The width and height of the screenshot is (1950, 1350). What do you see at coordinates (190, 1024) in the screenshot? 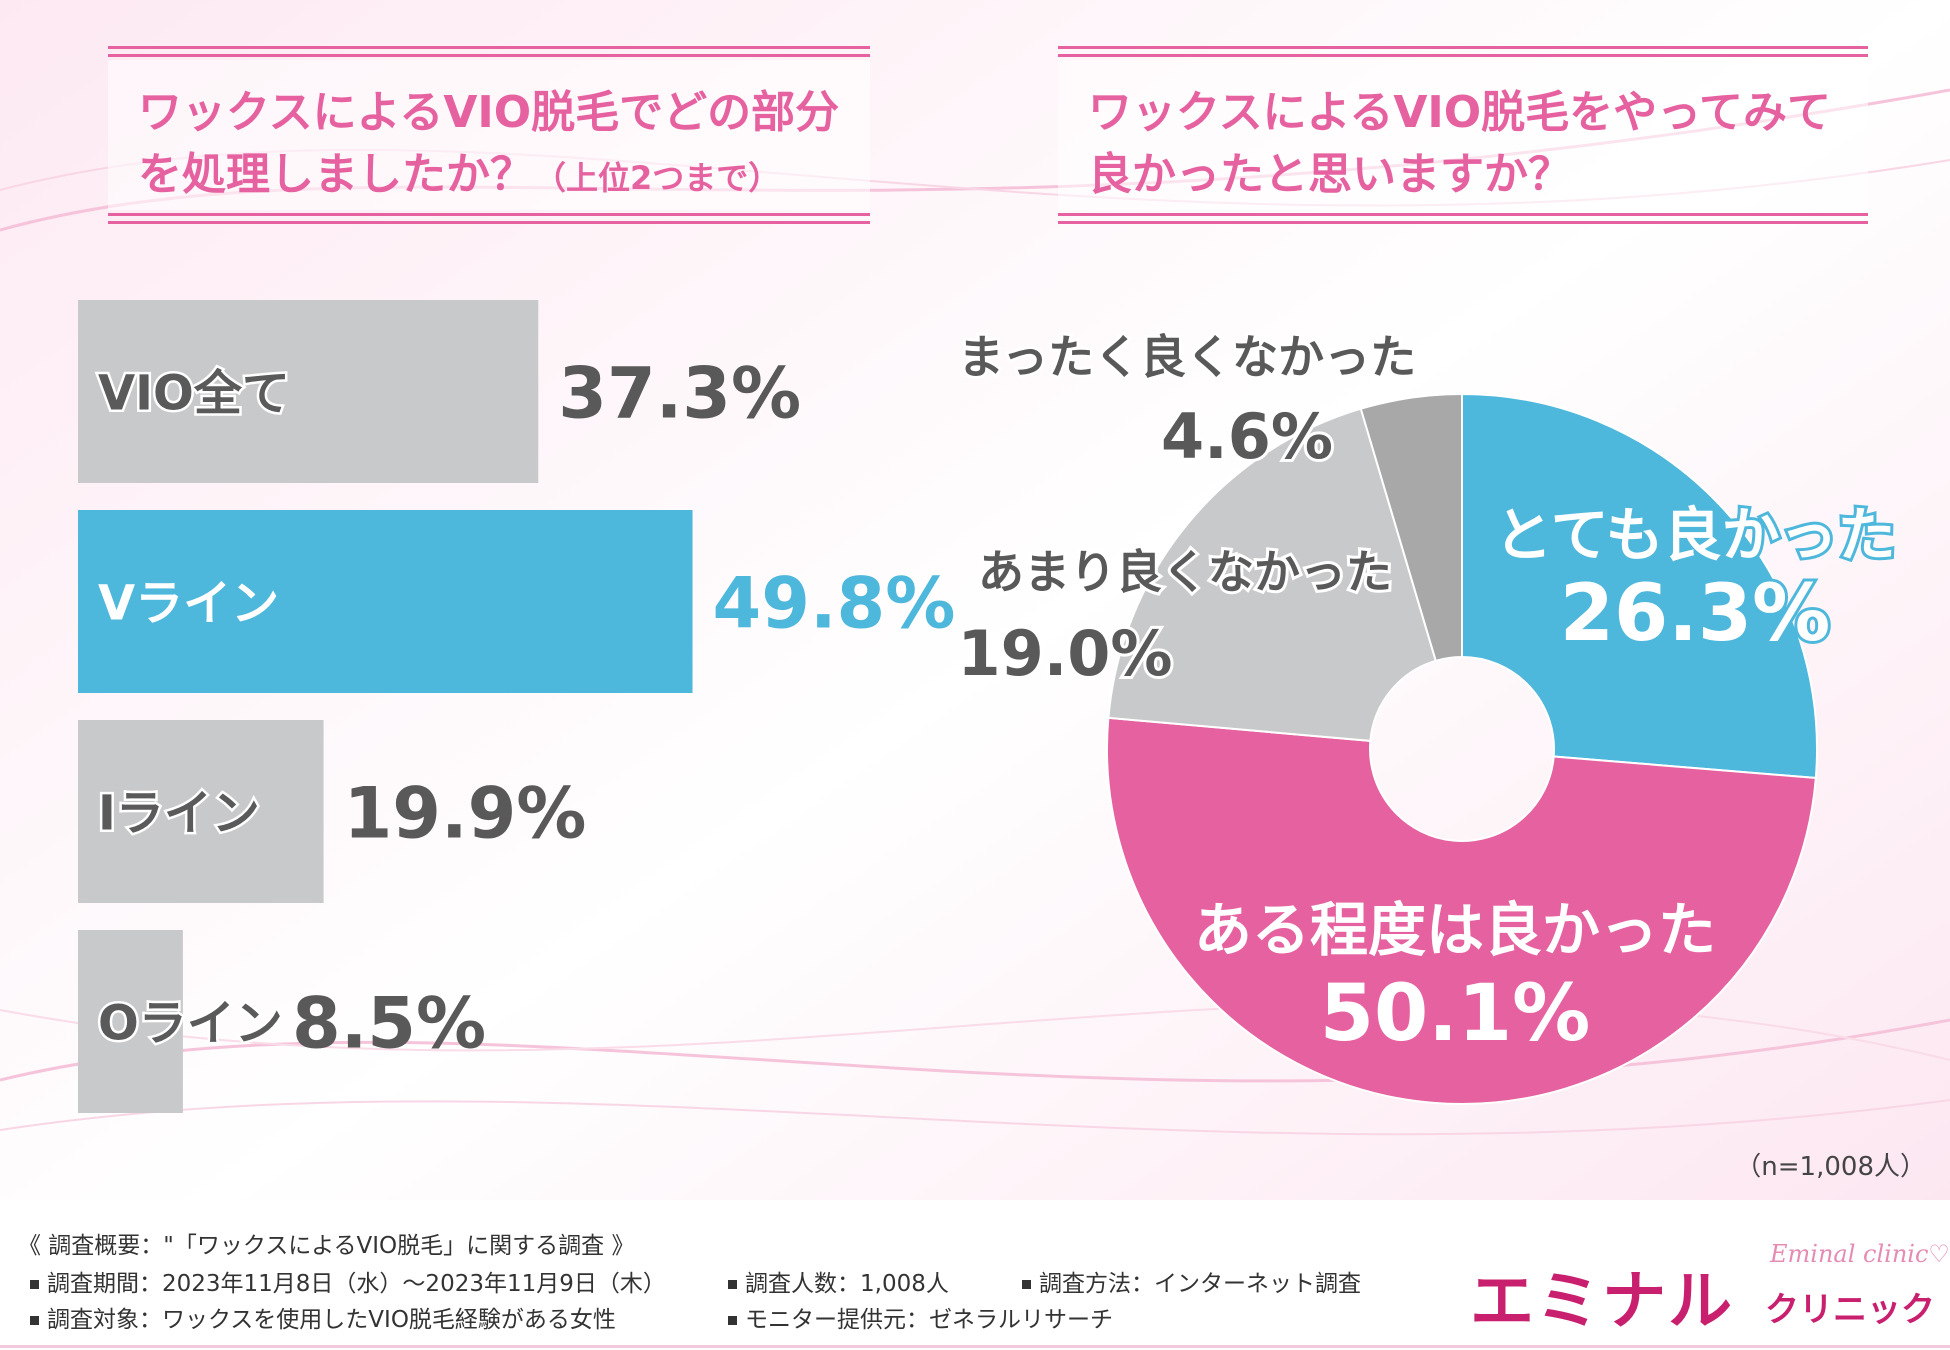
I see `bar-category-label-4: Oライン` at bounding box center [190, 1024].